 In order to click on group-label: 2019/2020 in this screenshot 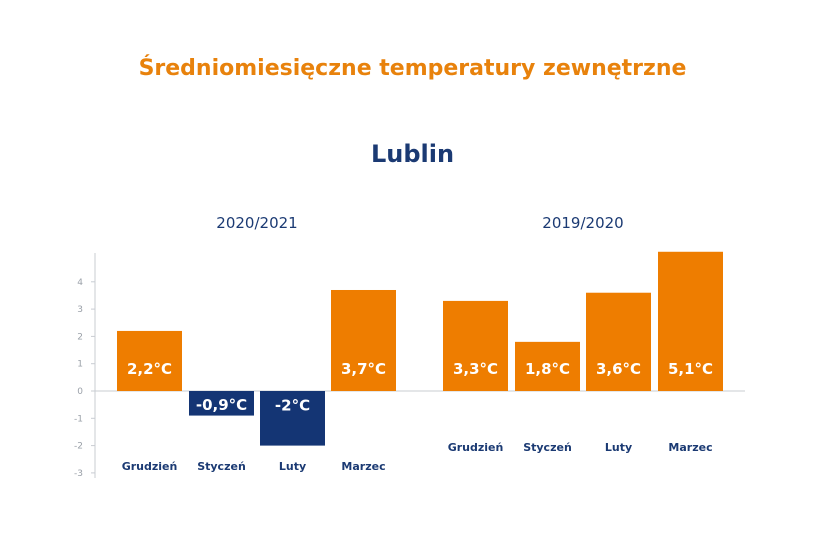, I will do `click(582, 223)`.